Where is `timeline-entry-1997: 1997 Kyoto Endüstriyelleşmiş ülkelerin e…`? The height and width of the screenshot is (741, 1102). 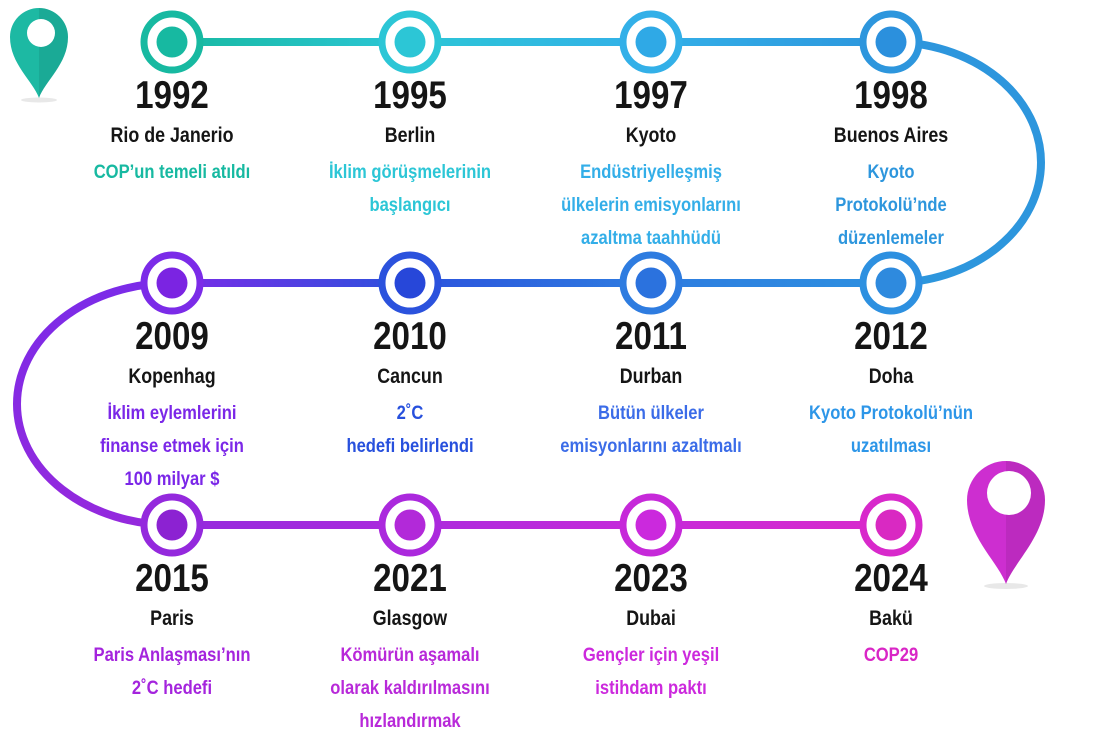 timeline-entry-1997: 1997 Kyoto Endüstriyelleşmiş ülkelerin e… is located at coordinates (651, 166).